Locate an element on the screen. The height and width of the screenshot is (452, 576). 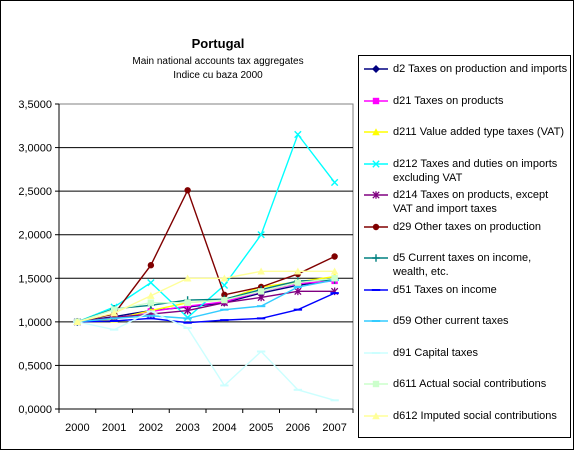
y-tick-label: 2,5000 is located at coordinates (35, 192).